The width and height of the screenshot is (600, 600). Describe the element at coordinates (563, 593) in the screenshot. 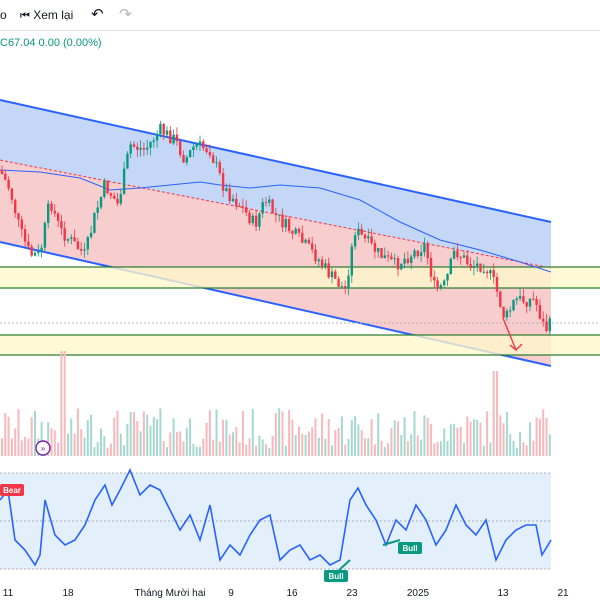

I see `x-axis-label: 21` at that location.